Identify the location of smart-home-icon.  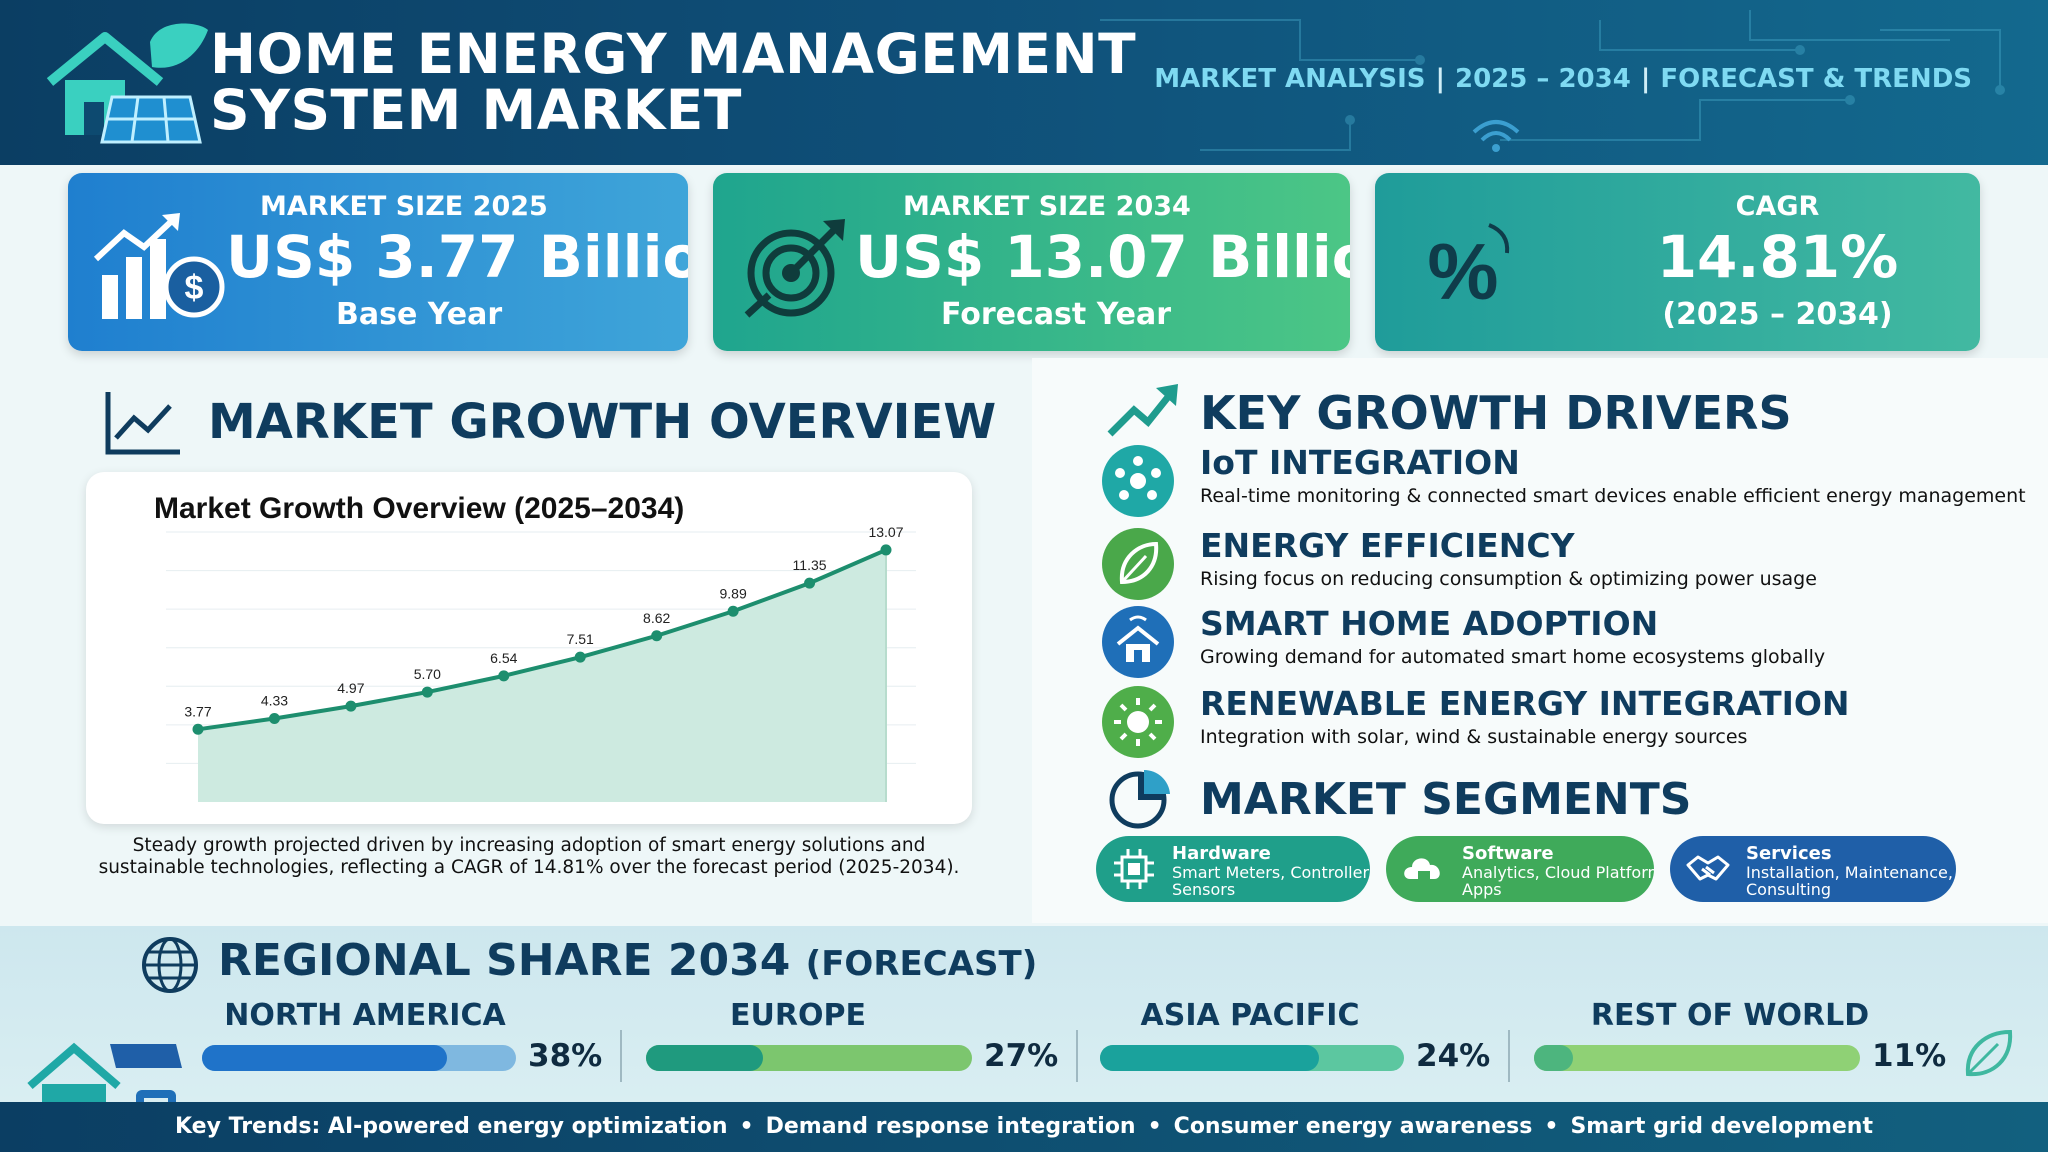
(1138, 642).